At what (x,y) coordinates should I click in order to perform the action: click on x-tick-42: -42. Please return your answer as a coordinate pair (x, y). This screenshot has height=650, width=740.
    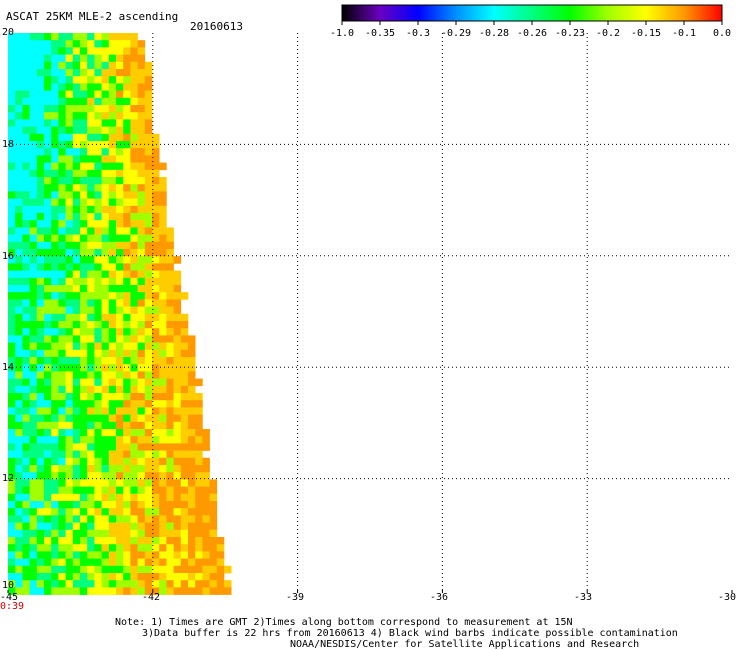
    Looking at the image, I should click on (151, 597).